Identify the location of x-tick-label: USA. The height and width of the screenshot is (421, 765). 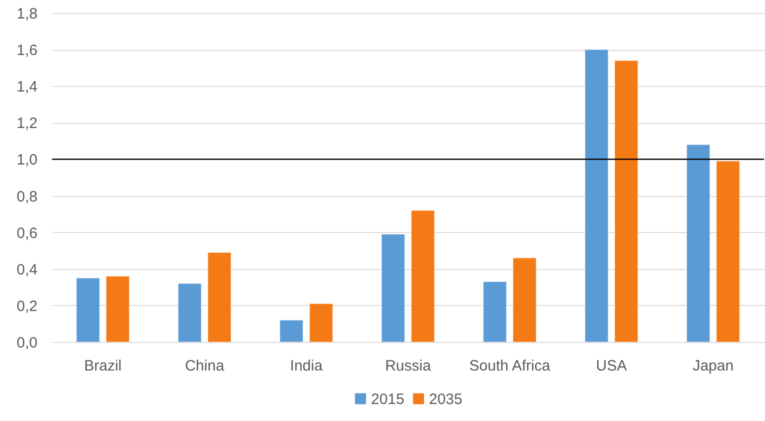
(611, 366).